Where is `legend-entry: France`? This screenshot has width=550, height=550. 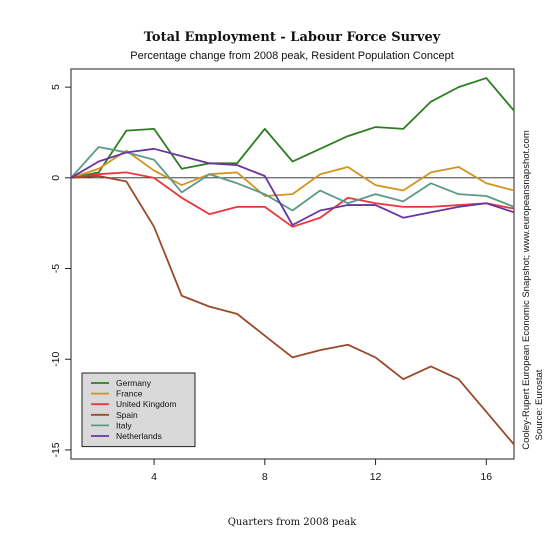 legend-entry: France is located at coordinates (129, 394).